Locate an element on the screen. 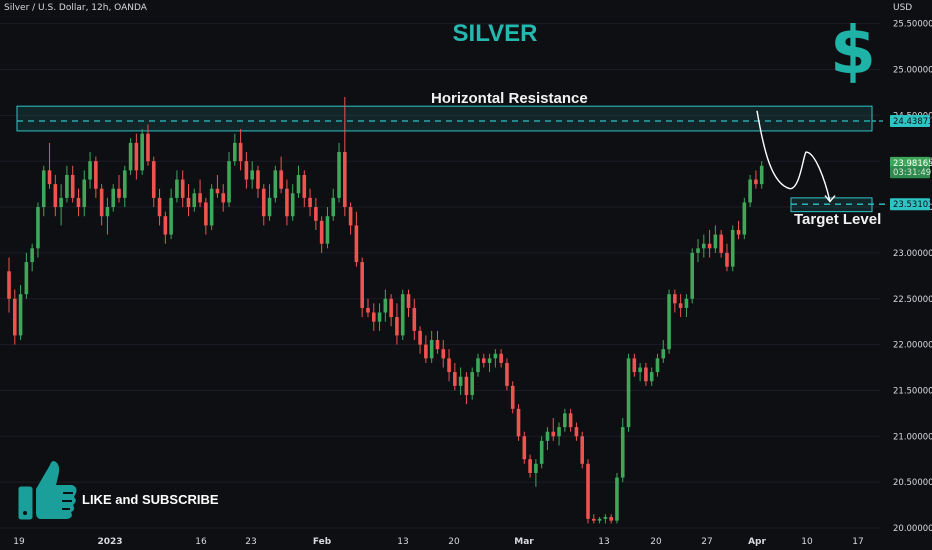  price-tick-label: 23.00000 is located at coordinates (912, 254).